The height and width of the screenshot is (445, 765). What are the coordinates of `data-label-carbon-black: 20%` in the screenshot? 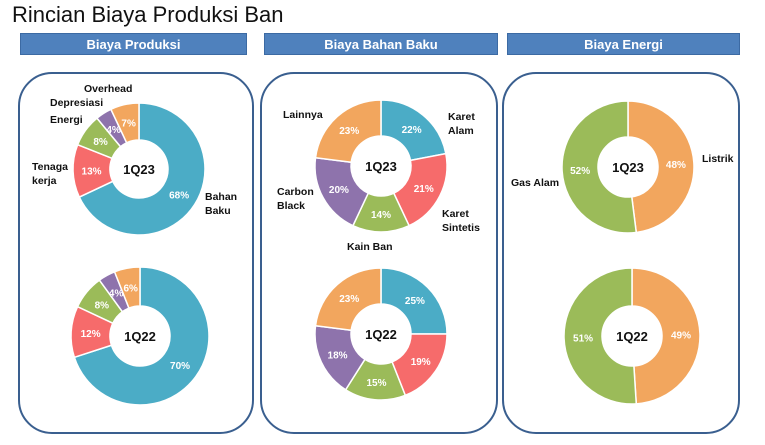 It's located at (339, 190).